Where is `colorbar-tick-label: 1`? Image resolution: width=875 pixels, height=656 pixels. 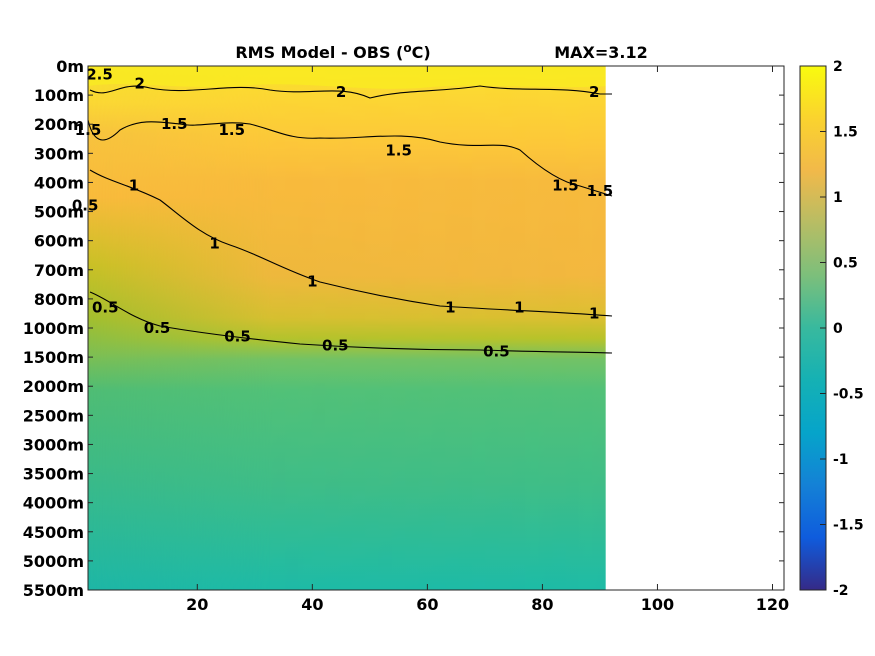
colorbar-tick-label: 1 is located at coordinates (838, 198).